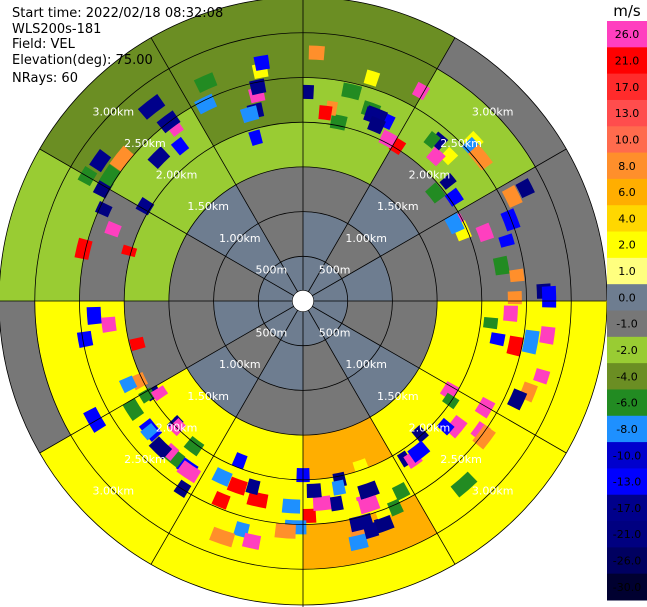 The height and width of the screenshot is (607, 647). Describe the element at coordinates (461, 459) in the screenshot. I see `ring-label-4-3: 2.50km` at that location.